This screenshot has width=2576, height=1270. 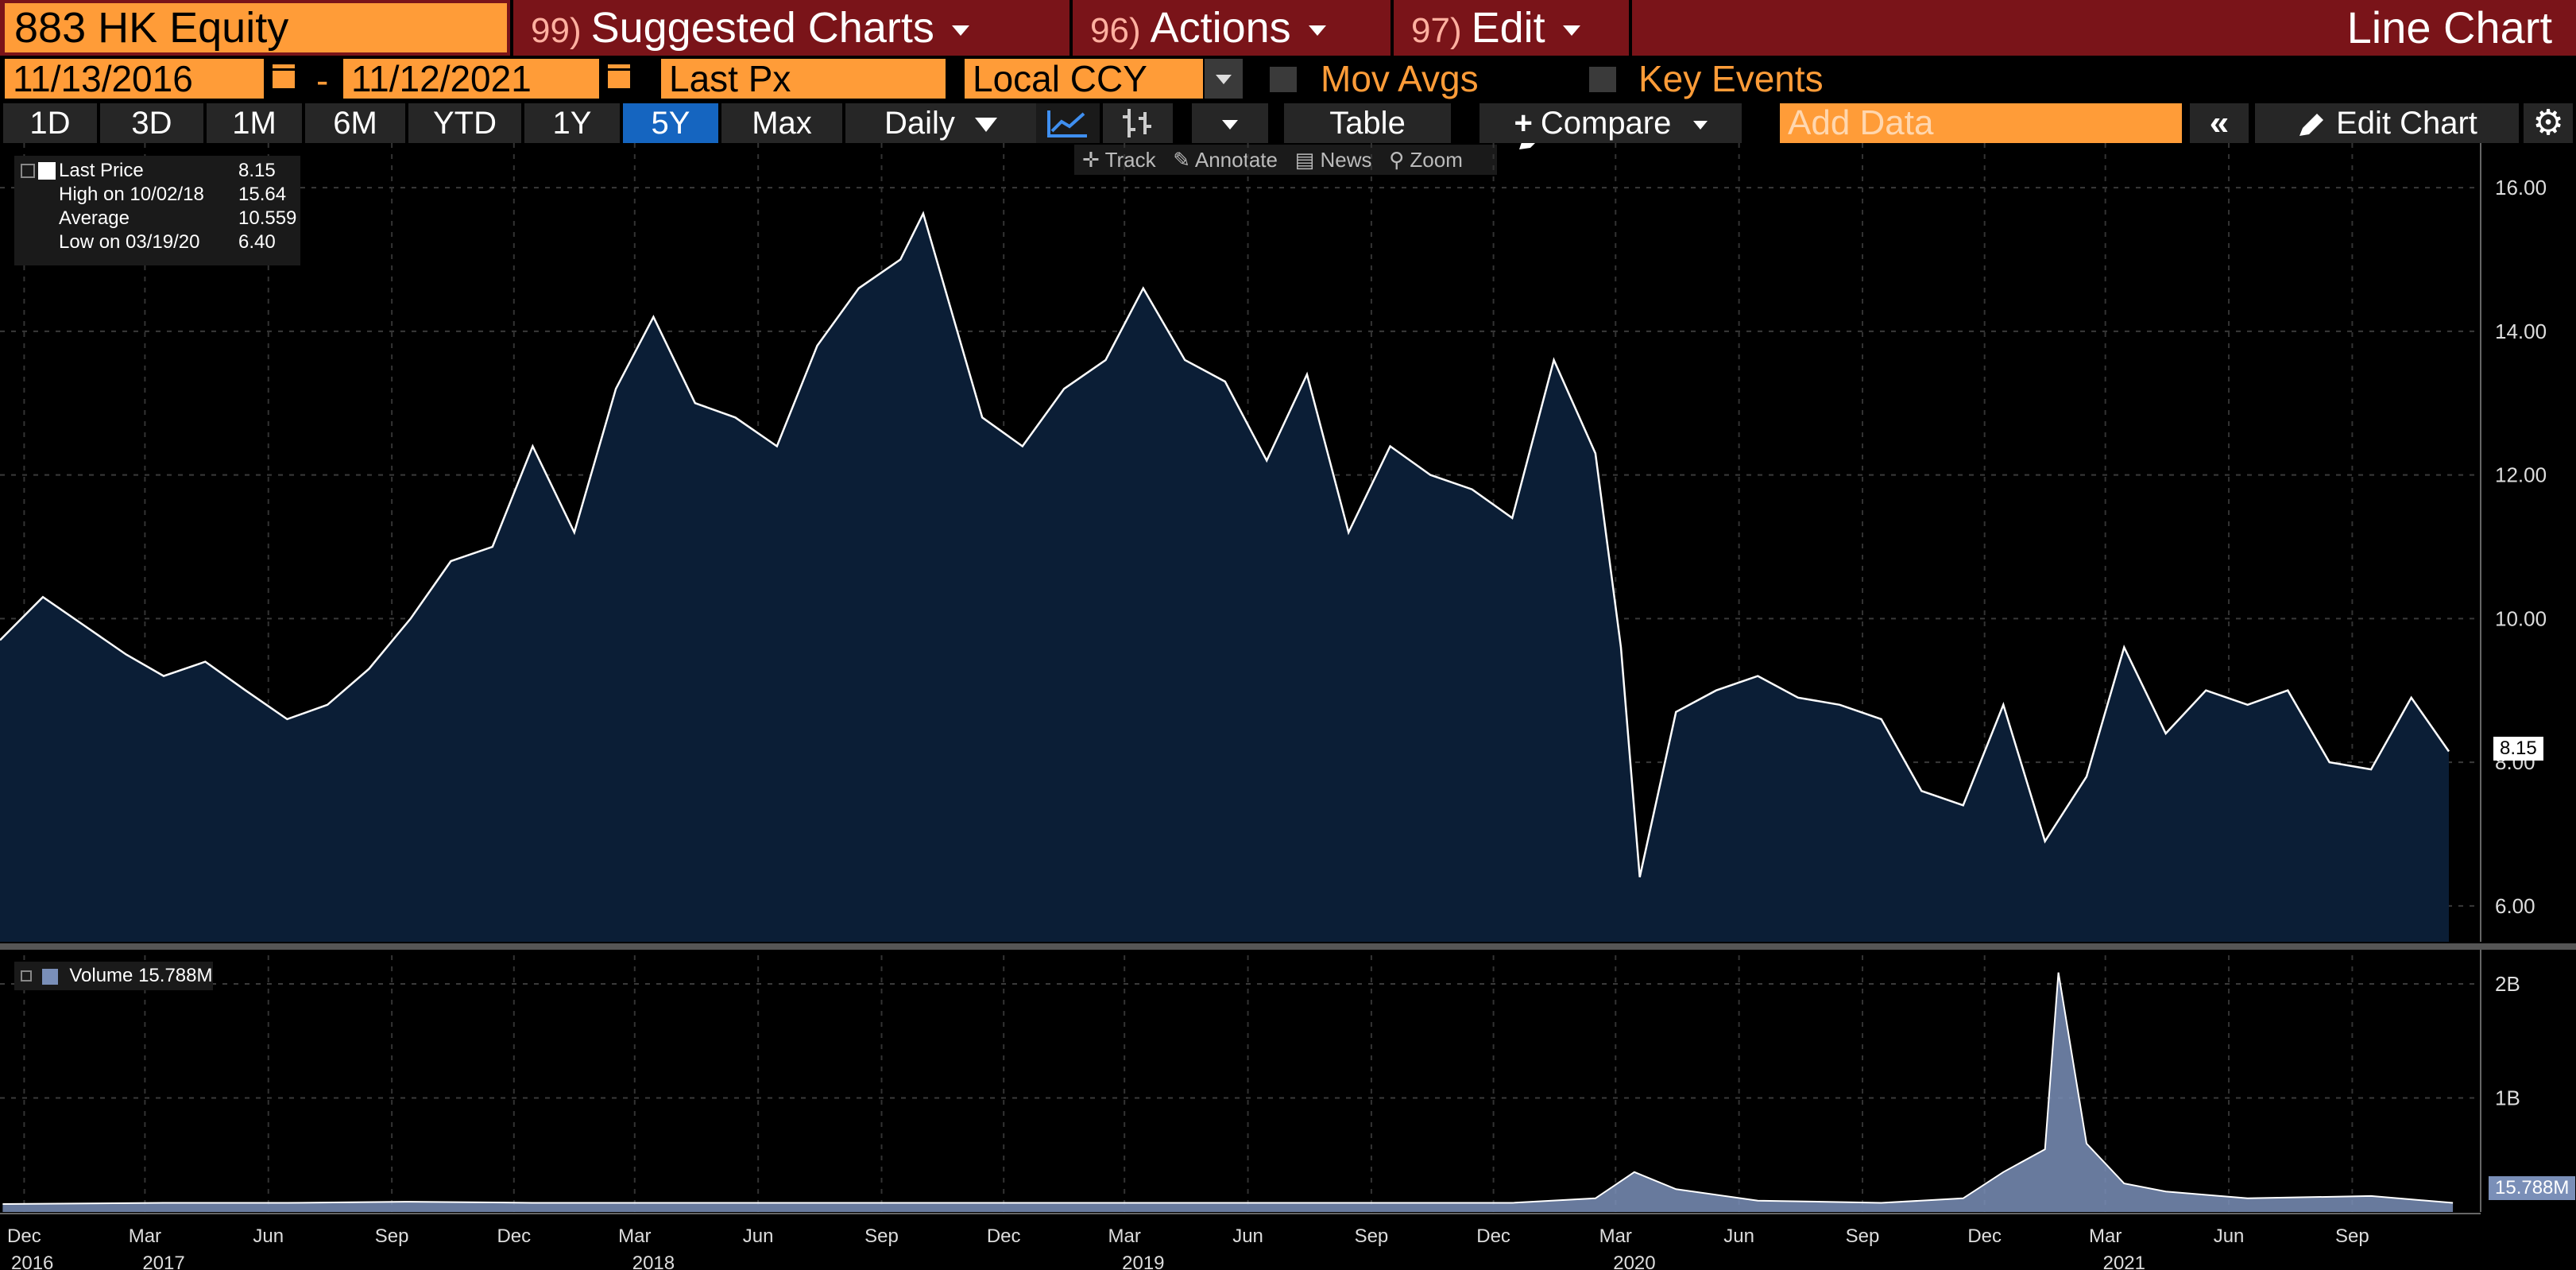 I want to click on news-tool: News, so click(x=1346, y=160).